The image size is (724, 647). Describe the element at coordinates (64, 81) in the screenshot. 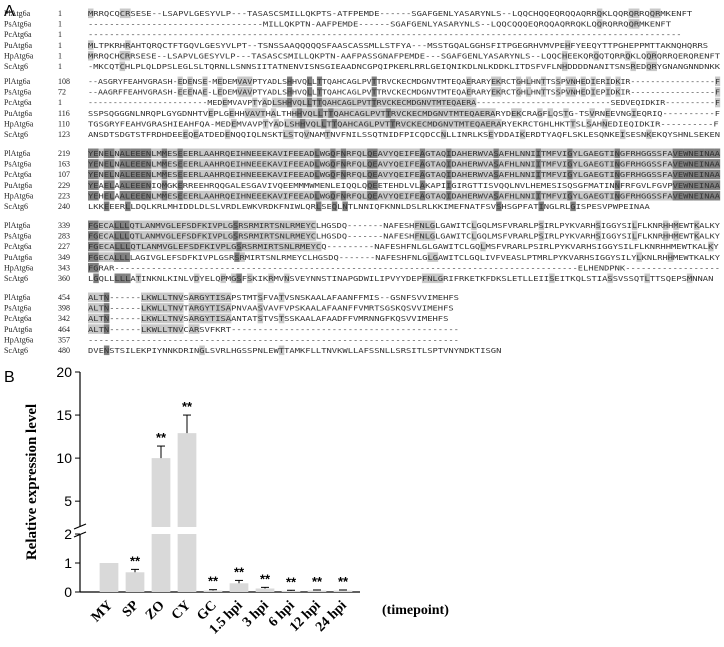

I see `residue-start: 108` at that location.